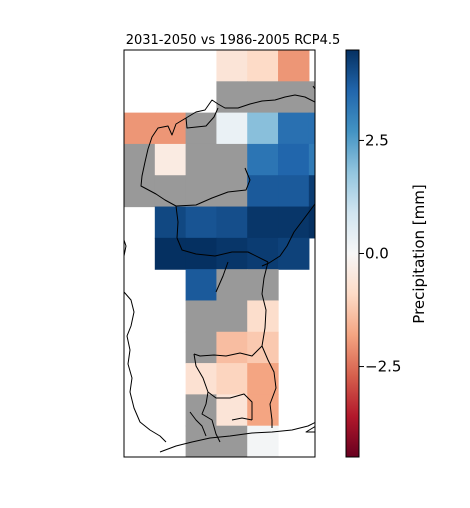 This screenshot has width=470, height=508. I want to click on colorbar-tick-label: 0.0, so click(377, 254).